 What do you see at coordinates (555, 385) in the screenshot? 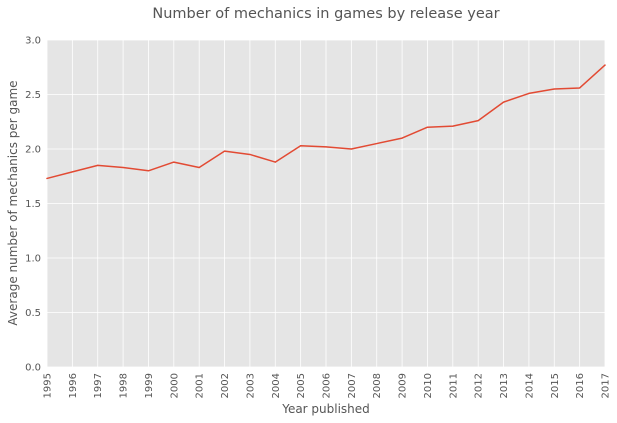
I see `x-tick-label: 2015` at bounding box center [555, 385].